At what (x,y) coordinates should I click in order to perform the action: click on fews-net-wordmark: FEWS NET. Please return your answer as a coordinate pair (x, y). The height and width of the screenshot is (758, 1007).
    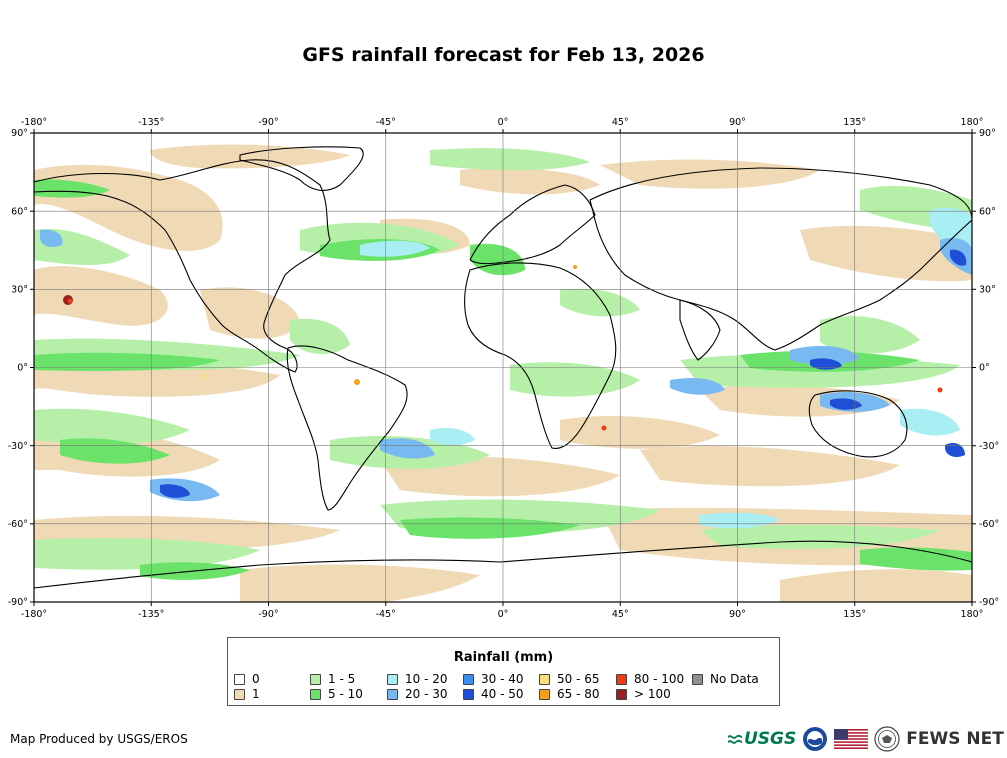
    Looking at the image, I should click on (955, 739).